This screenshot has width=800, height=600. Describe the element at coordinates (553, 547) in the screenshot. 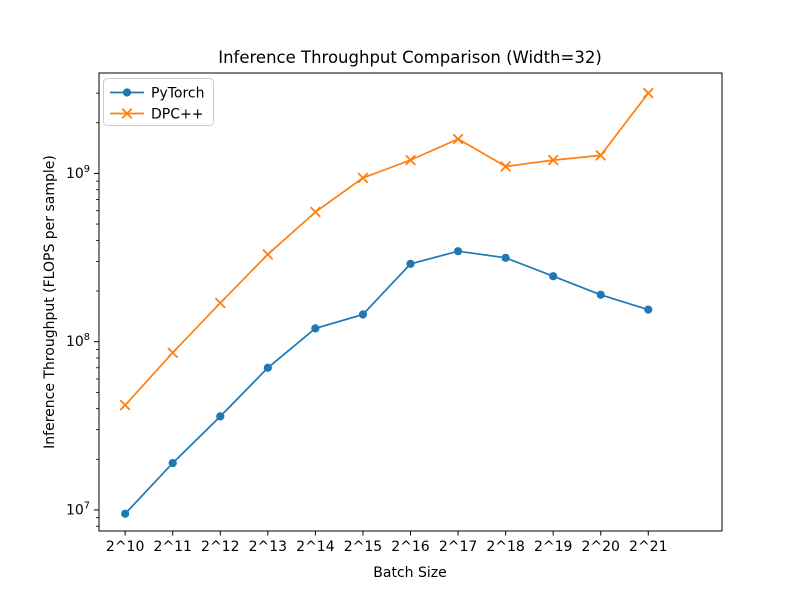

I see `x-tick-label: 2^19` at that location.